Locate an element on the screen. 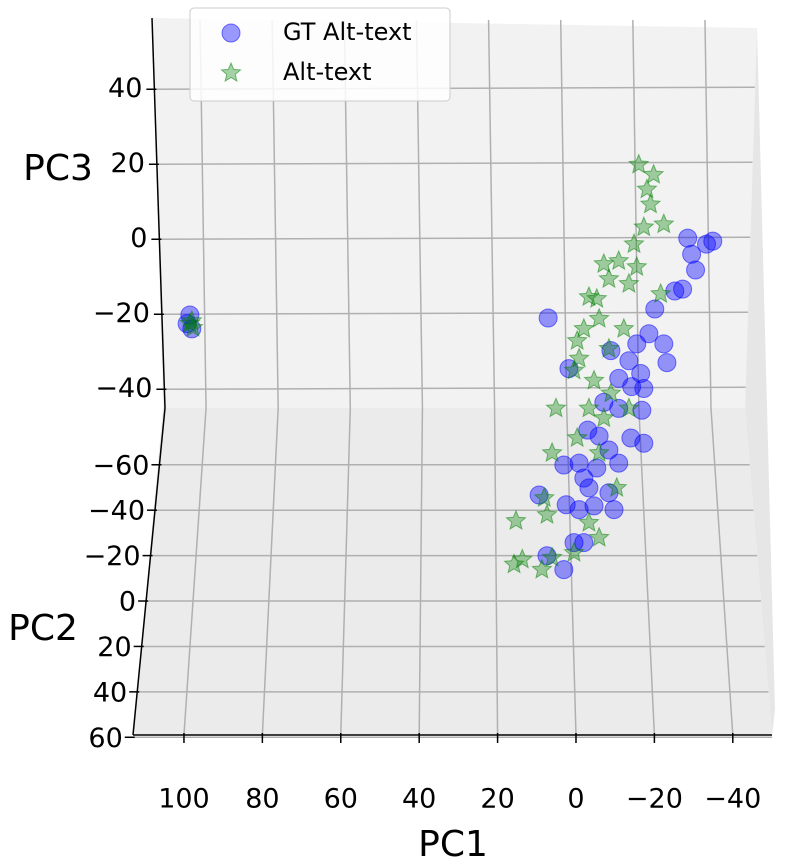 The height and width of the screenshot is (865, 792). z-axis-line is located at coordinates (158, 213).